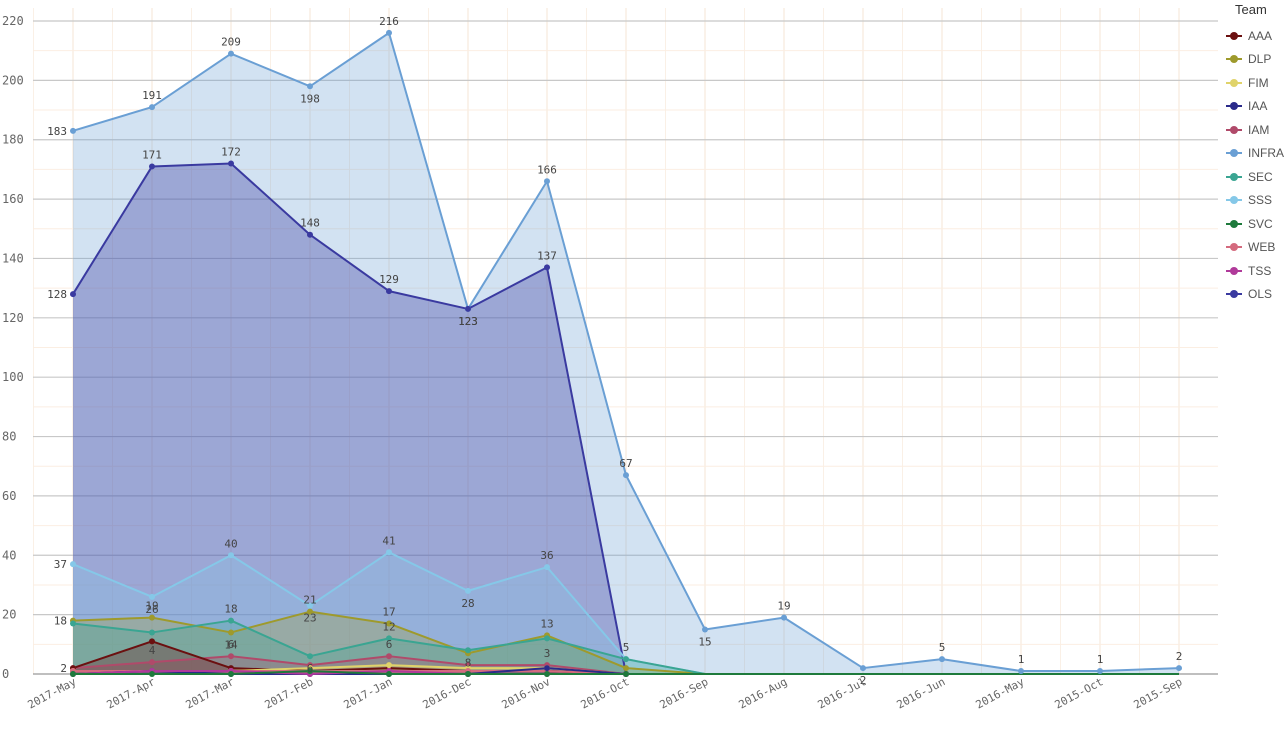 The height and width of the screenshot is (740, 1284). What do you see at coordinates (9, 555) in the screenshot?
I see `y-tick-label: 40` at bounding box center [9, 555].